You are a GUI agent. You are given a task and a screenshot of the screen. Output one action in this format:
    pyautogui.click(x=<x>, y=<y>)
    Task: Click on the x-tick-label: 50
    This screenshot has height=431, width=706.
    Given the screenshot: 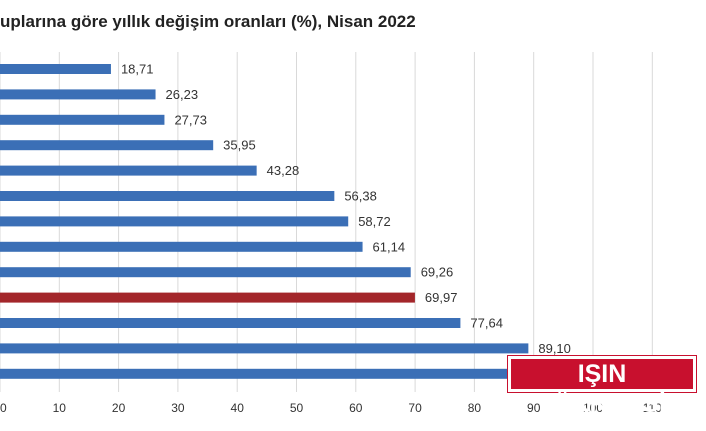 What is the action you would take?
    pyautogui.click(x=297, y=408)
    